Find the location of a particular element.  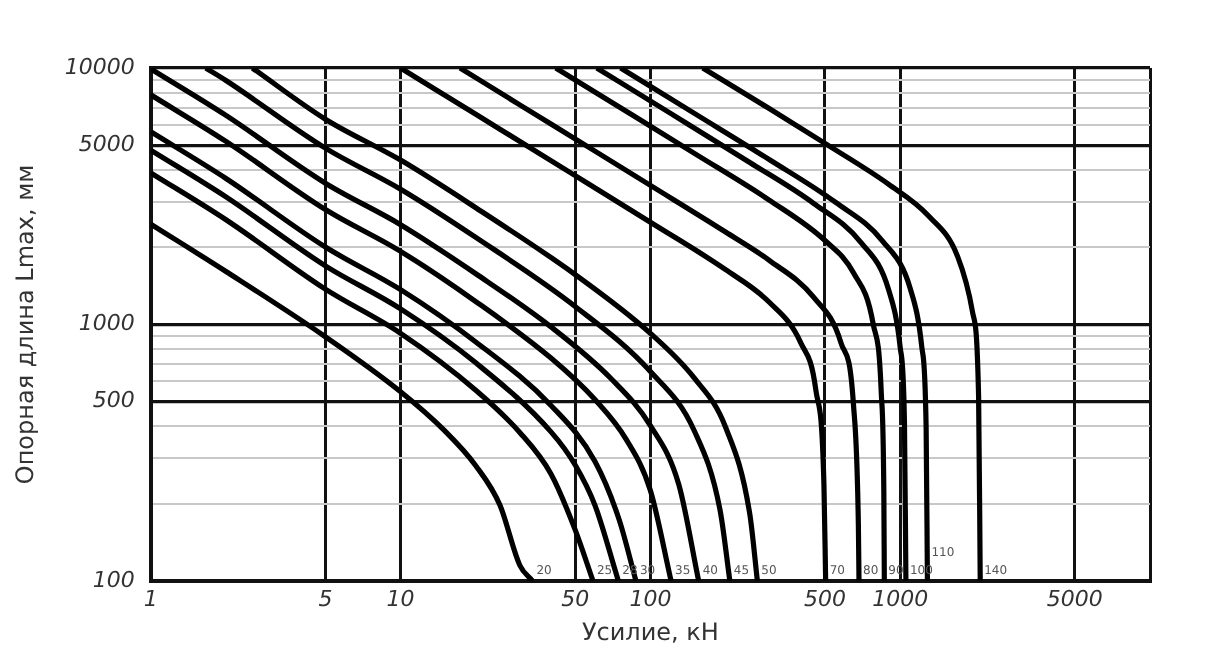

y-tick-label: 100 is located at coordinates (113, 579).